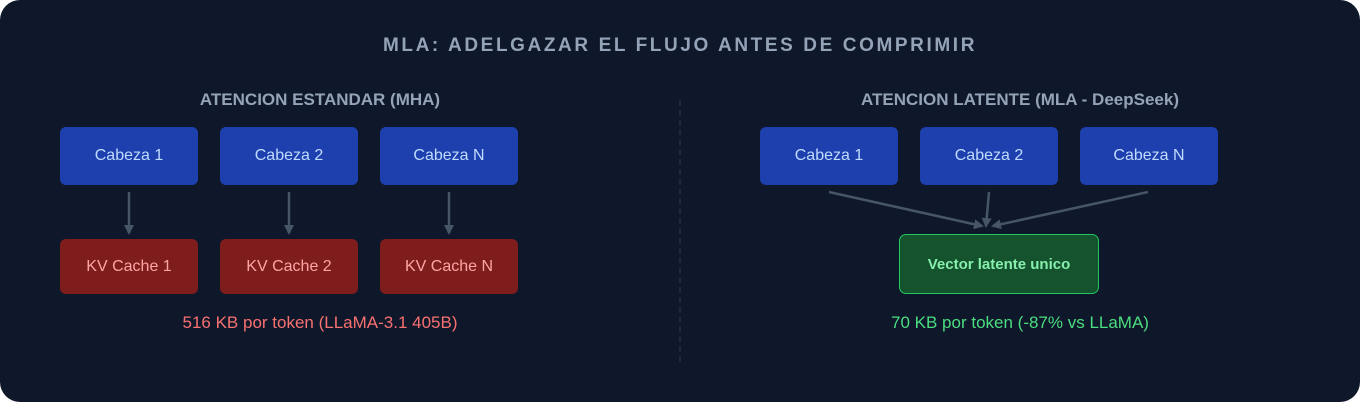 This screenshot has width=1360, height=402. Describe the element at coordinates (129, 266) in the screenshot. I see `kv-cache-1: KV Cache 1` at that location.